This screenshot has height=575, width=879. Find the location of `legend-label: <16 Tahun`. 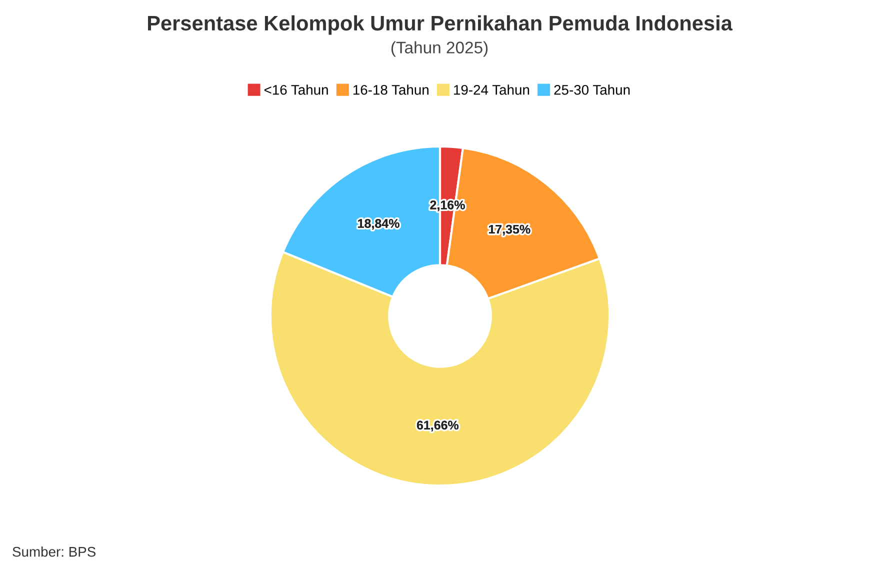

legend-label: <16 Tahun is located at coordinates (296, 89).